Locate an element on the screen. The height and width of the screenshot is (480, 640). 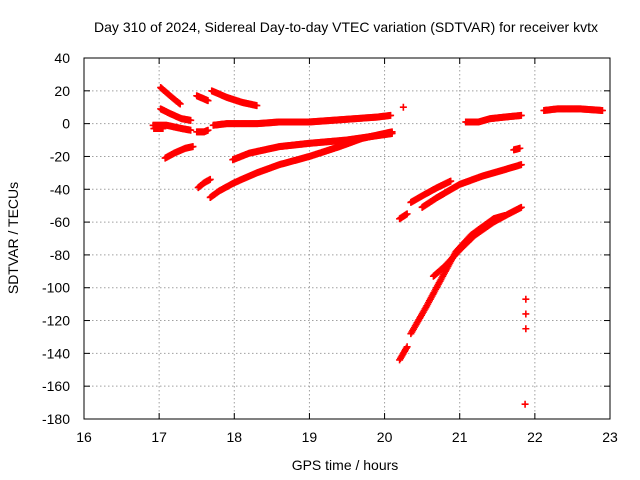
x-tick-label: 16 is located at coordinates (84, 437).